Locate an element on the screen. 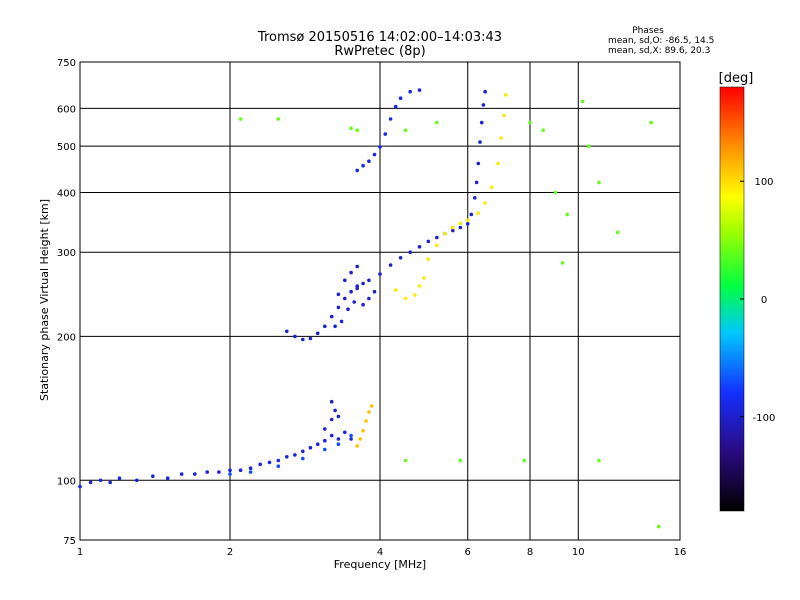  colorbar-tick-label: -100 is located at coordinates (764, 418).